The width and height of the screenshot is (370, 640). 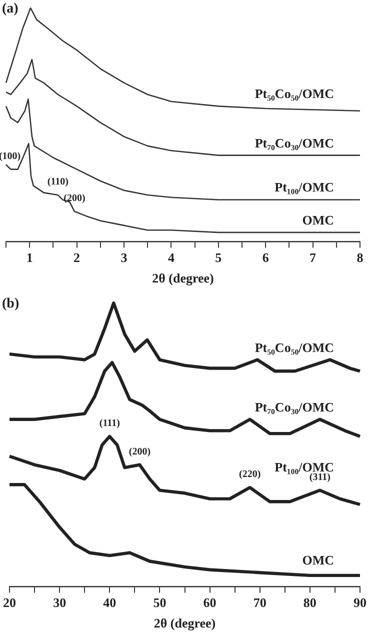 I want to click on annotation: (110), so click(x=57, y=182).